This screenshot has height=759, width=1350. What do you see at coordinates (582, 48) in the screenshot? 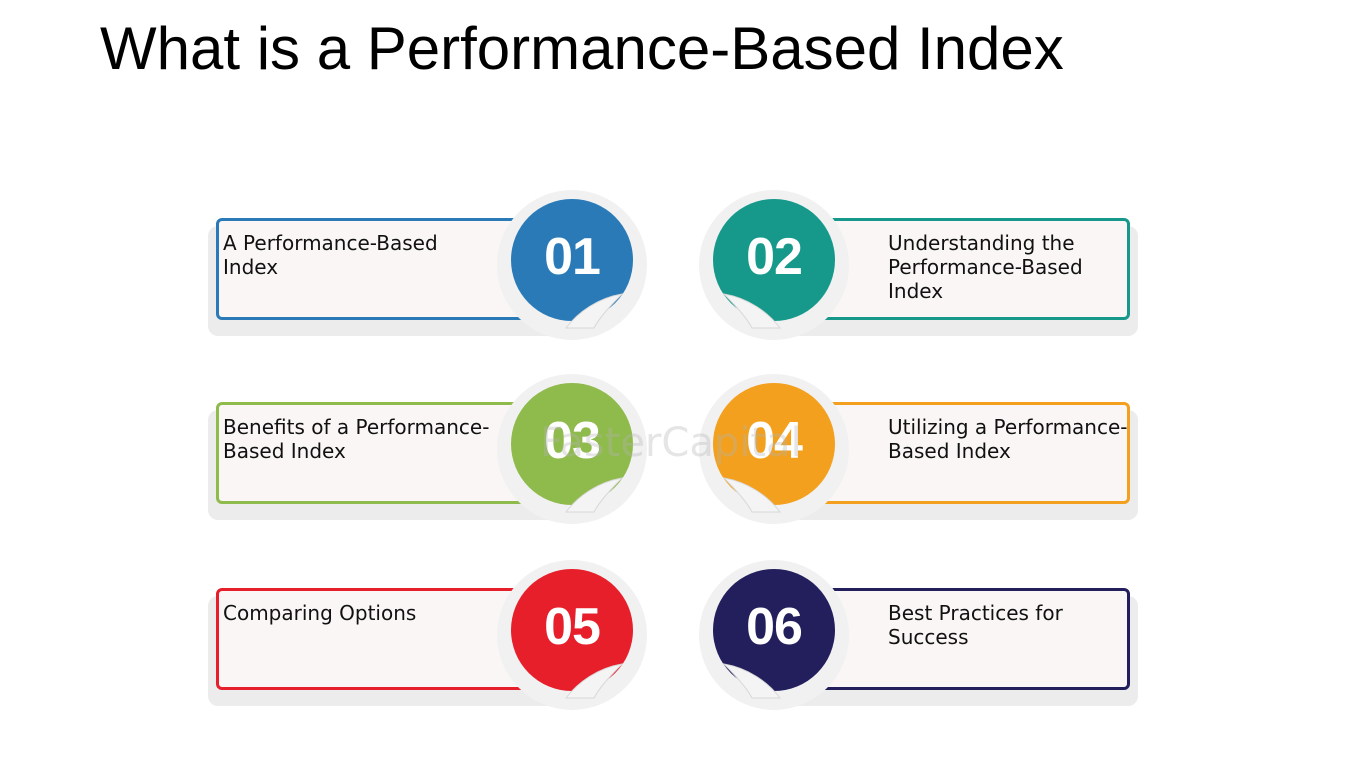
I see `page-title: What is a Performance-Based Index` at bounding box center [582, 48].